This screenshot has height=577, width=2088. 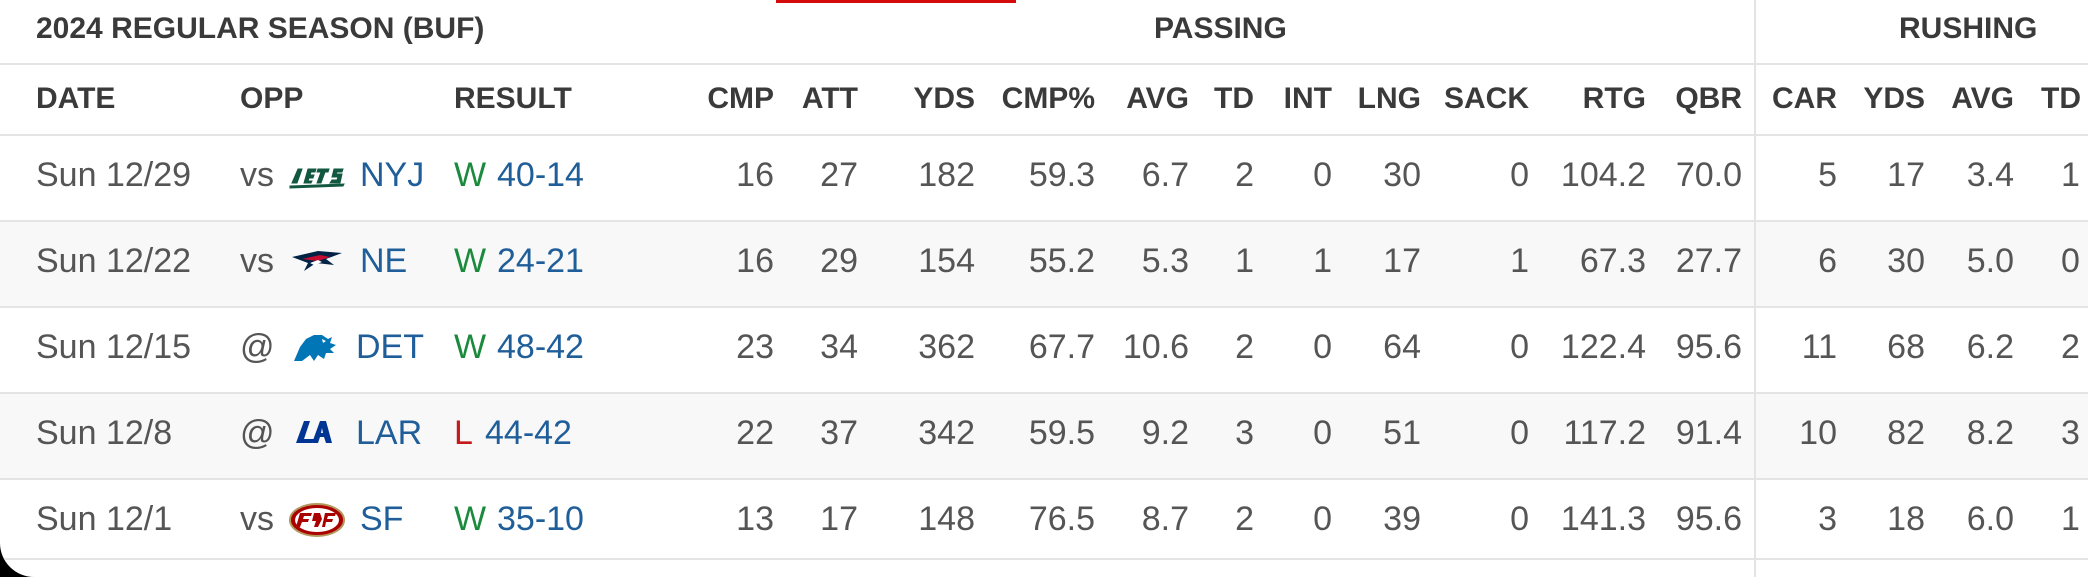 I want to click on col-header-opp: OPP, so click(x=272, y=98).